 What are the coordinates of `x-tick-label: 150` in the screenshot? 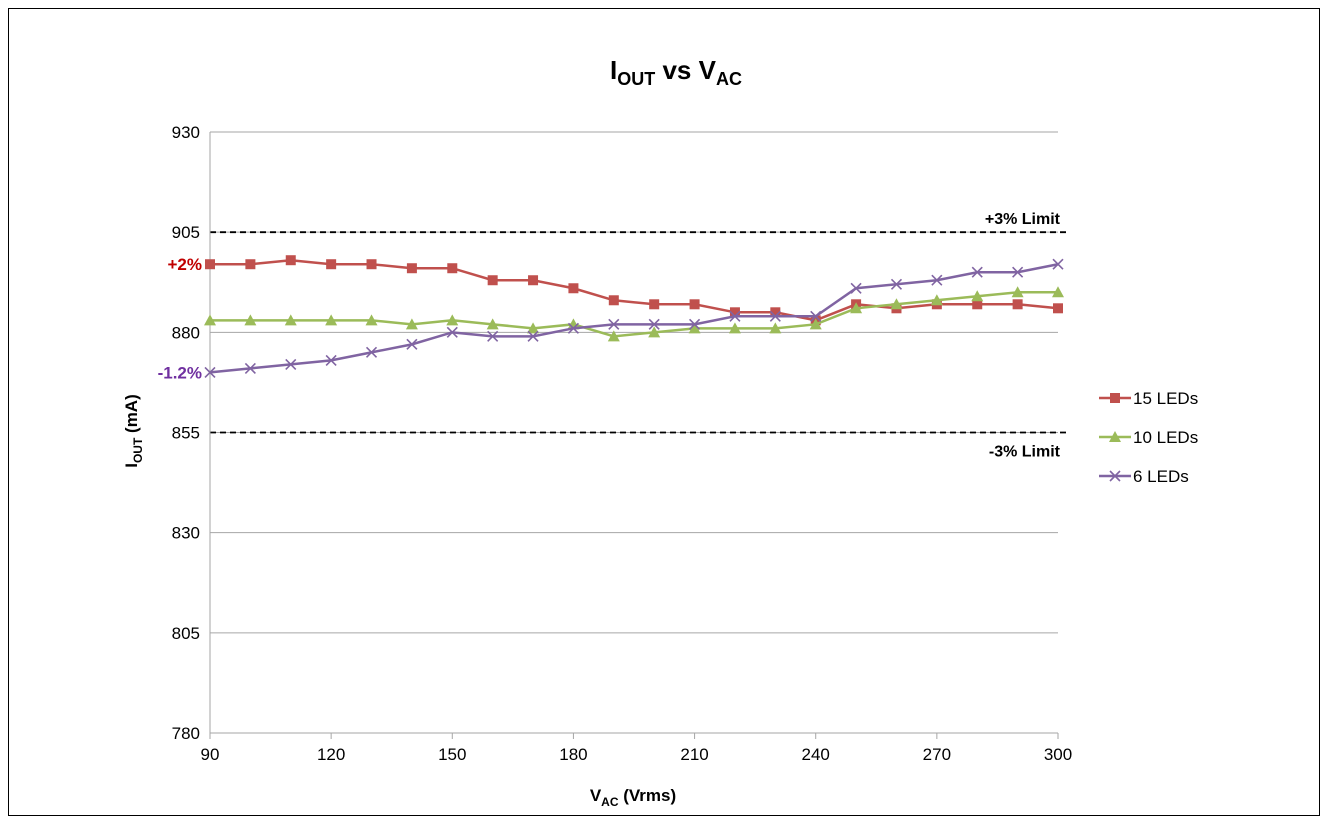 It's located at (452, 754).